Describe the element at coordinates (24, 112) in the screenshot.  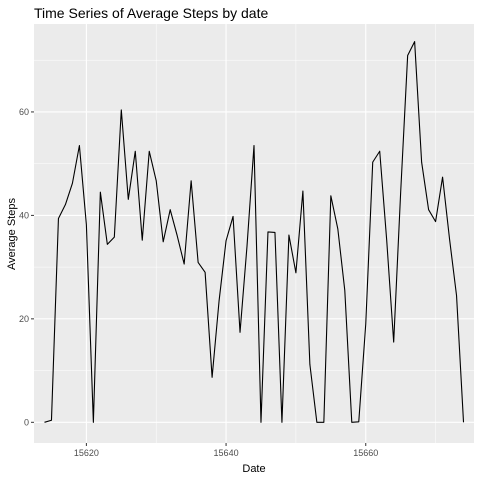
I see `y-tick-label: 60` at that location.